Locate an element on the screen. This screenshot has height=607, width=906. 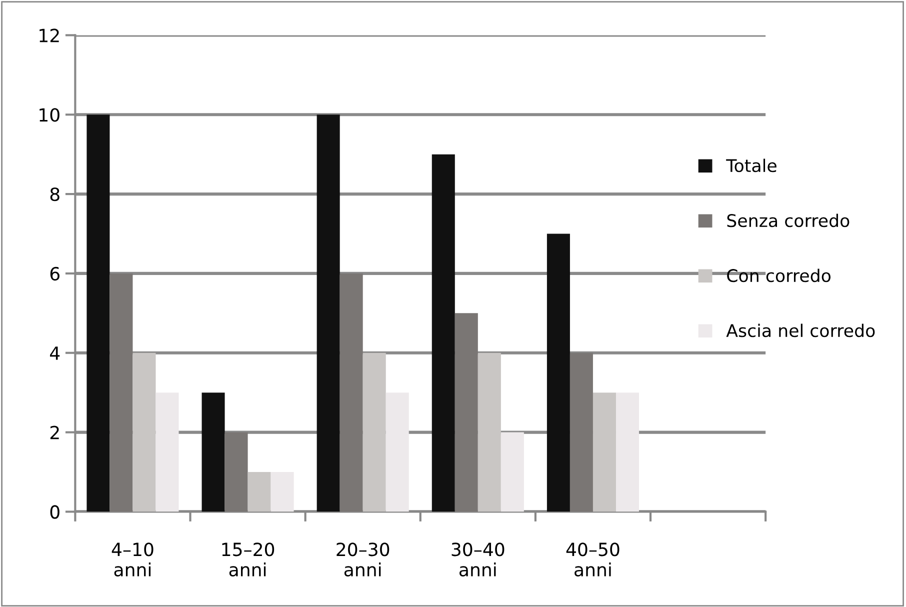
x-tick-label: 15–20 anni is located at coordinates (248, 559).